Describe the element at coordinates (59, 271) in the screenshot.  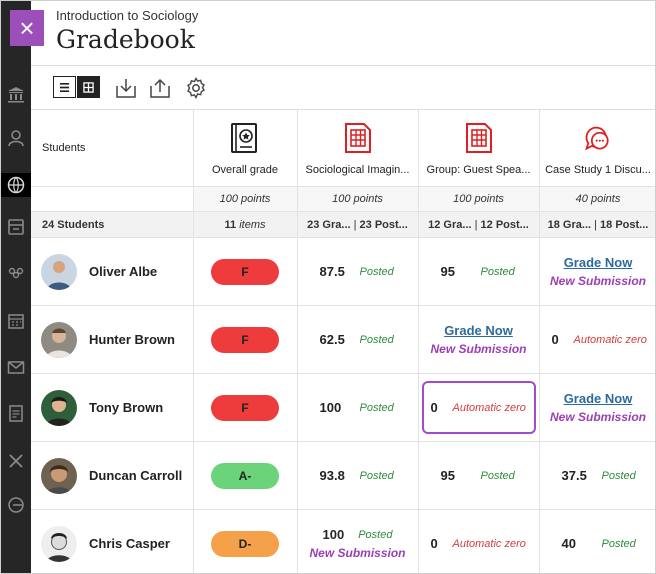
I see `avatar` at that location.